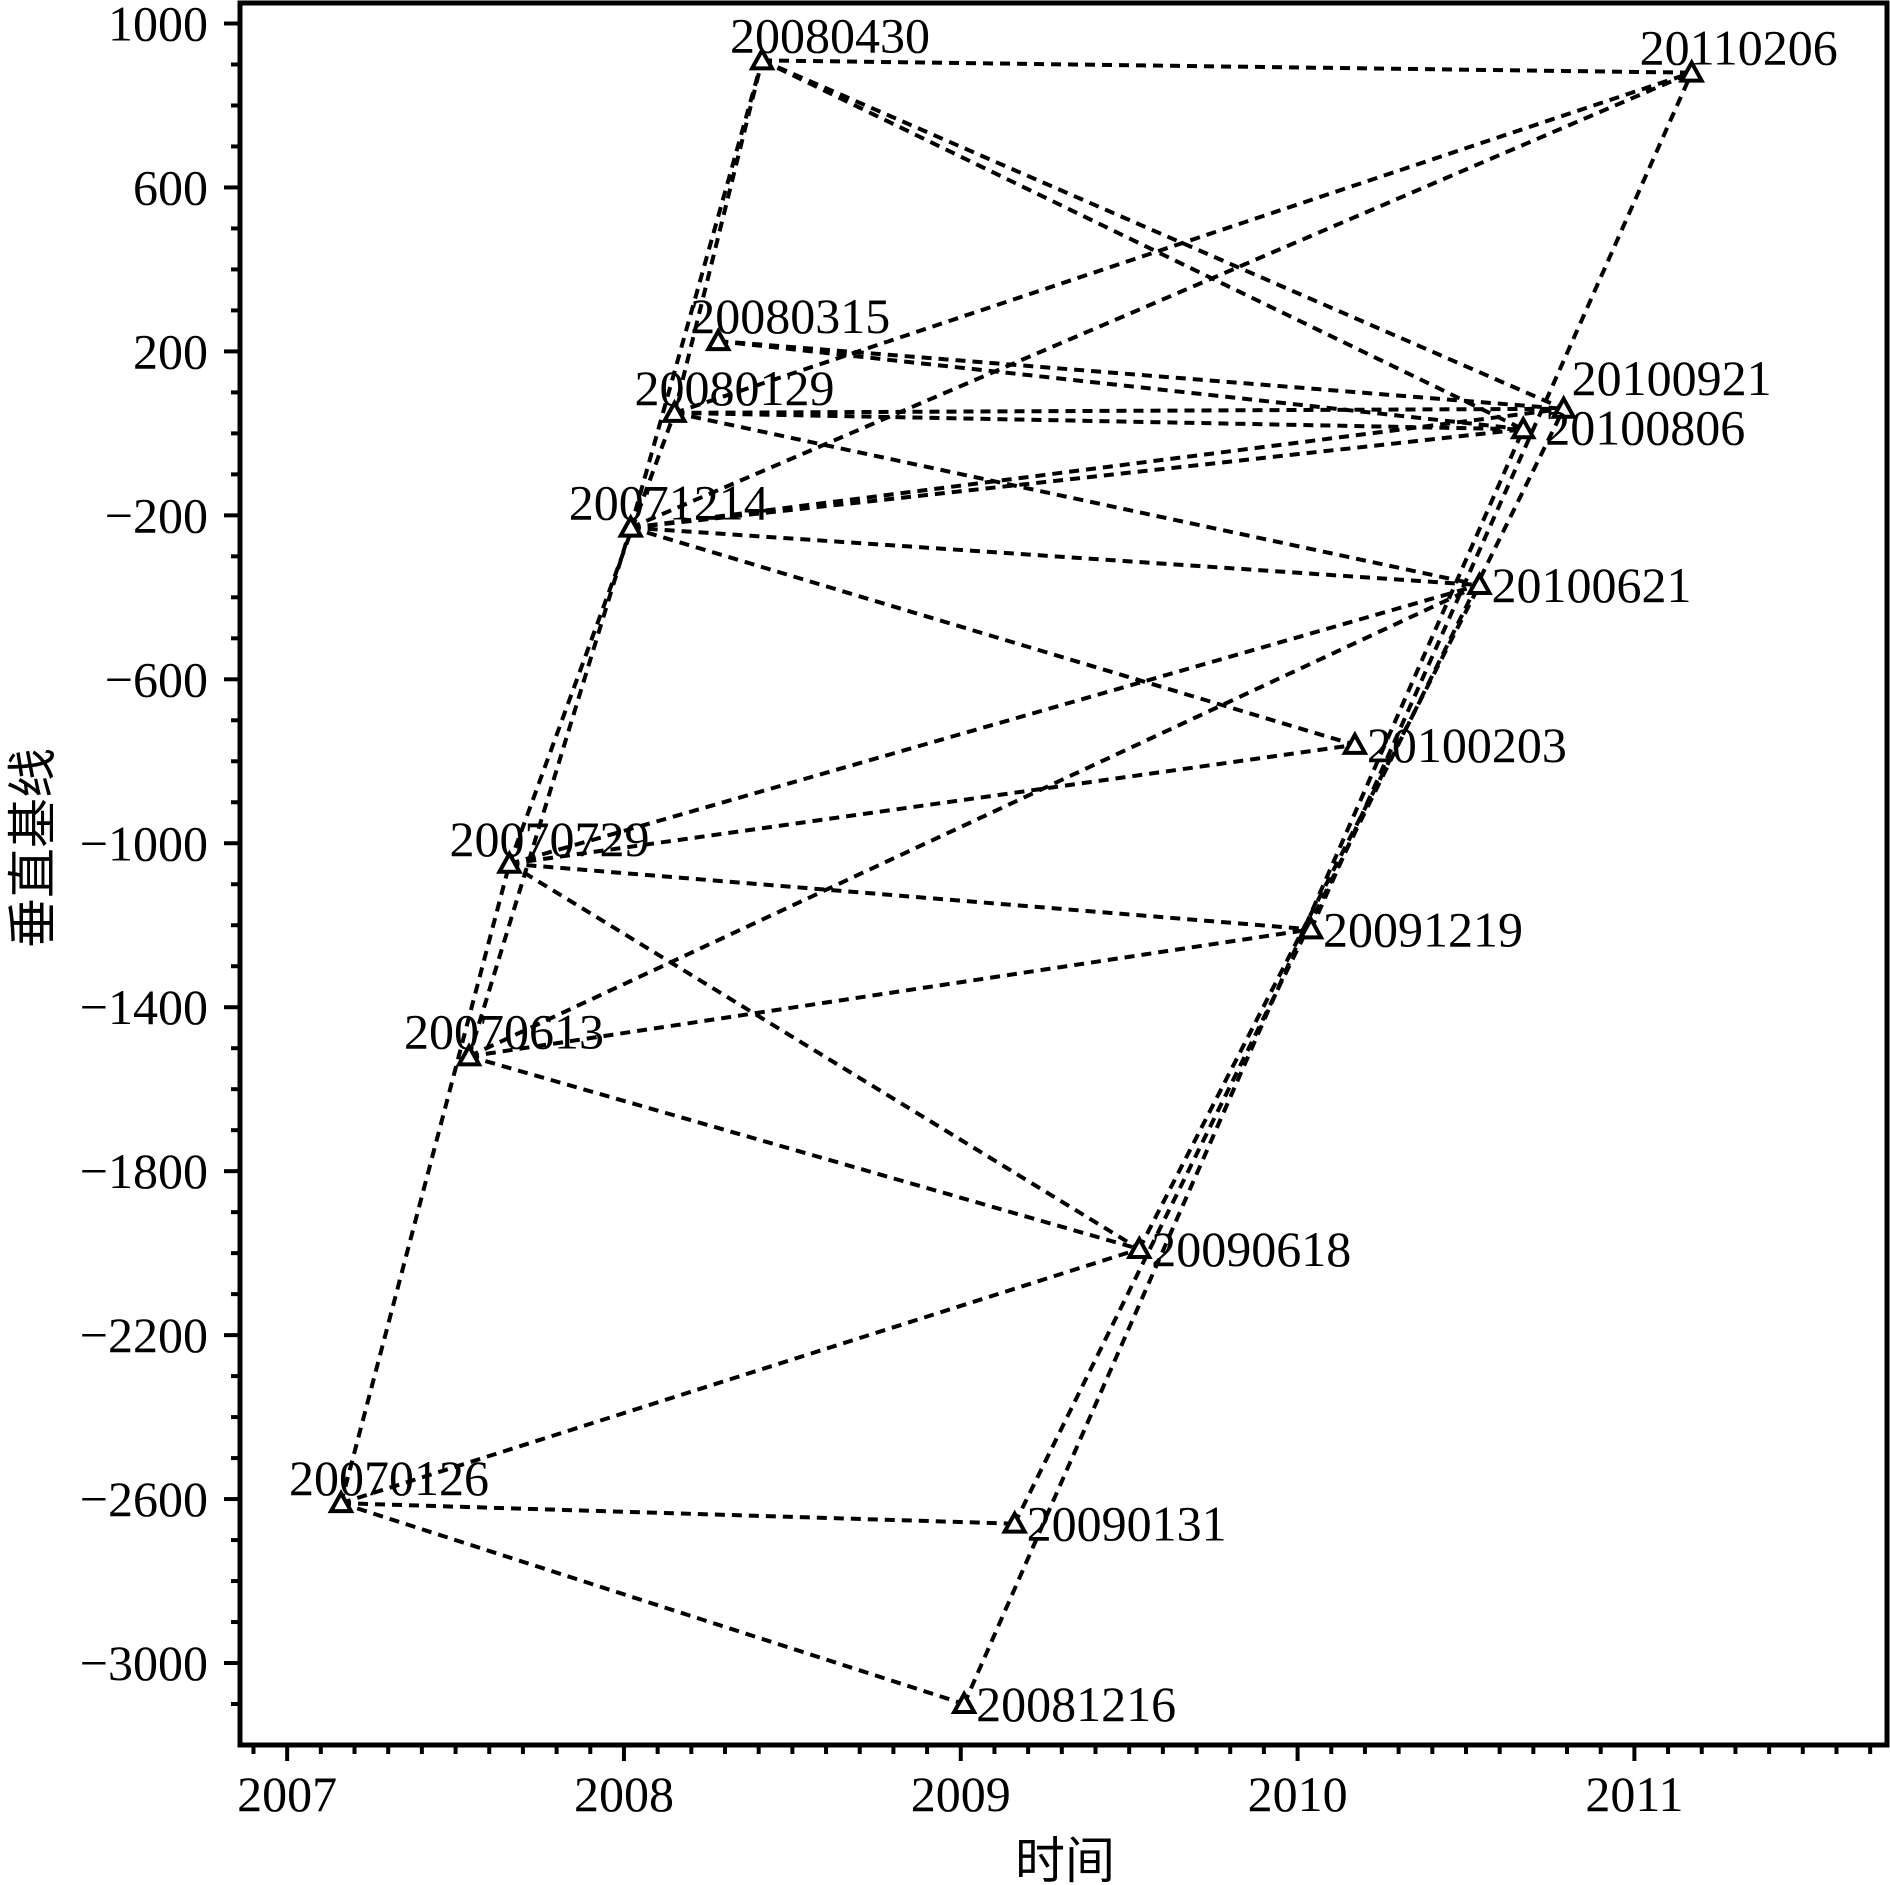  Describe the element at coordinates (144, 1171) in the screenshot. I see `y-tick-label: −1800` at that location.